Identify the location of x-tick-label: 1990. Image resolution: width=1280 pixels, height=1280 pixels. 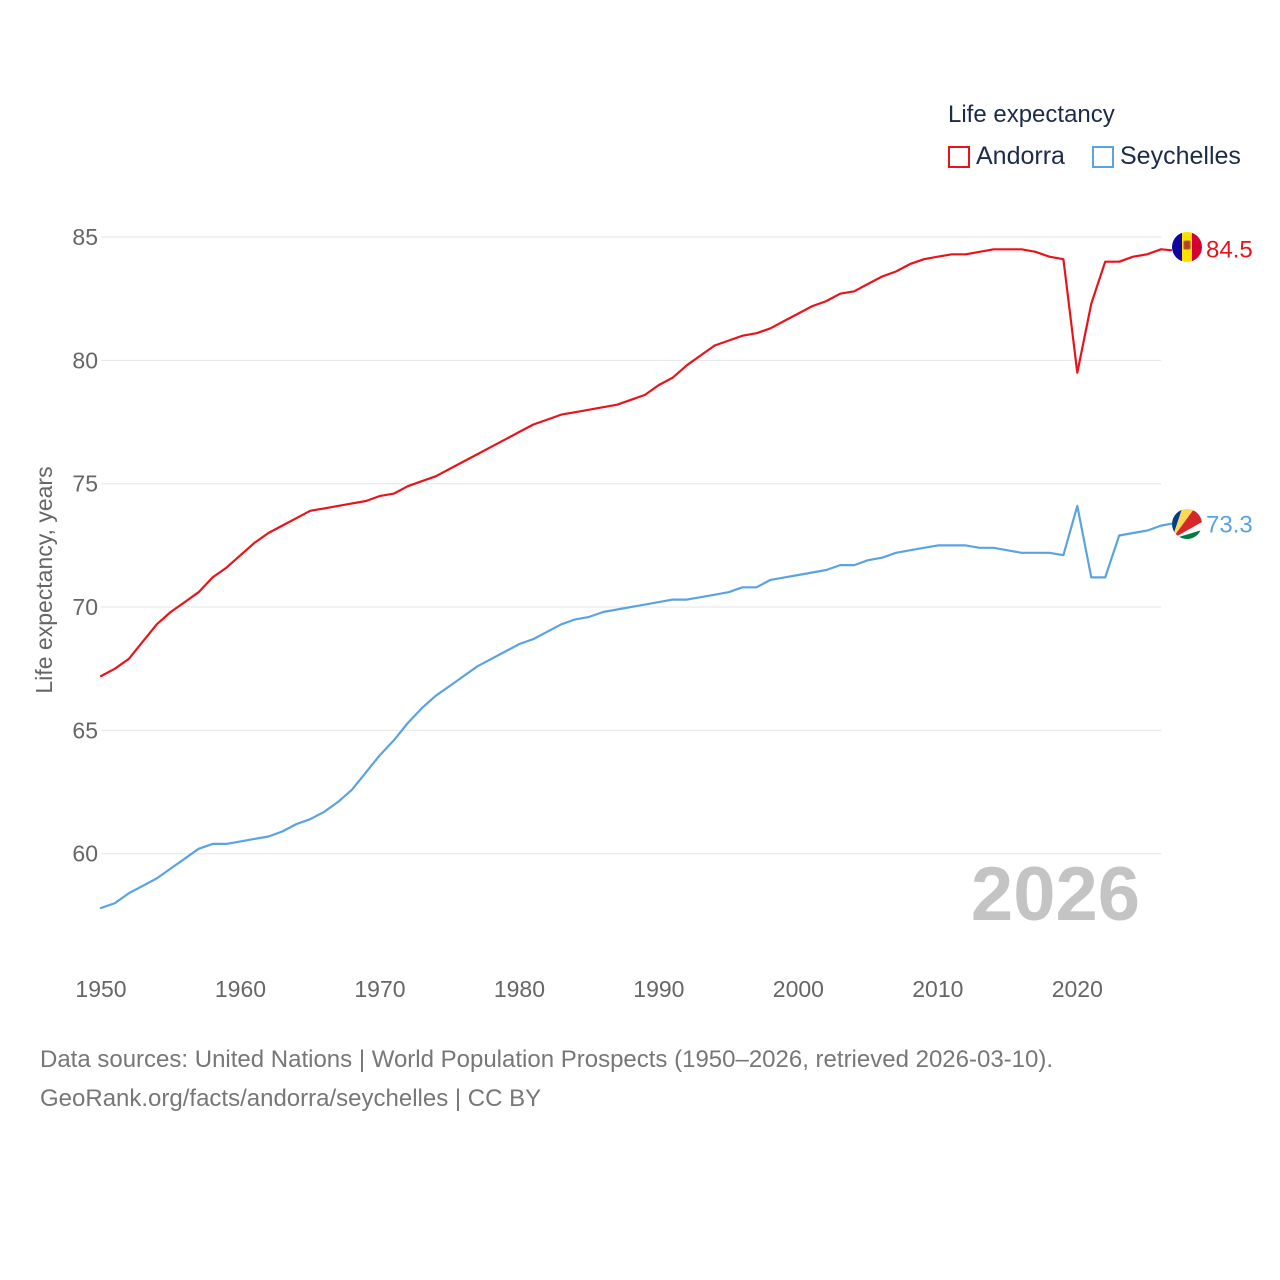
(658, 989).